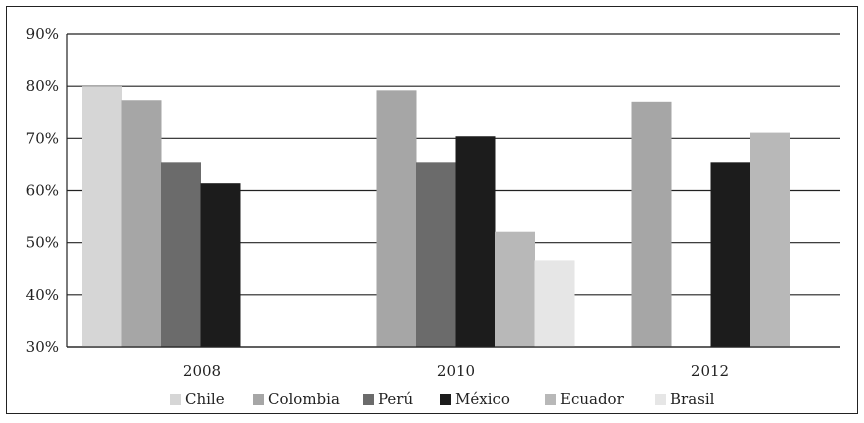 The height and width of the screenshot is (423, 864). I want to click on bar-colombia-2010, so click(396, 218).